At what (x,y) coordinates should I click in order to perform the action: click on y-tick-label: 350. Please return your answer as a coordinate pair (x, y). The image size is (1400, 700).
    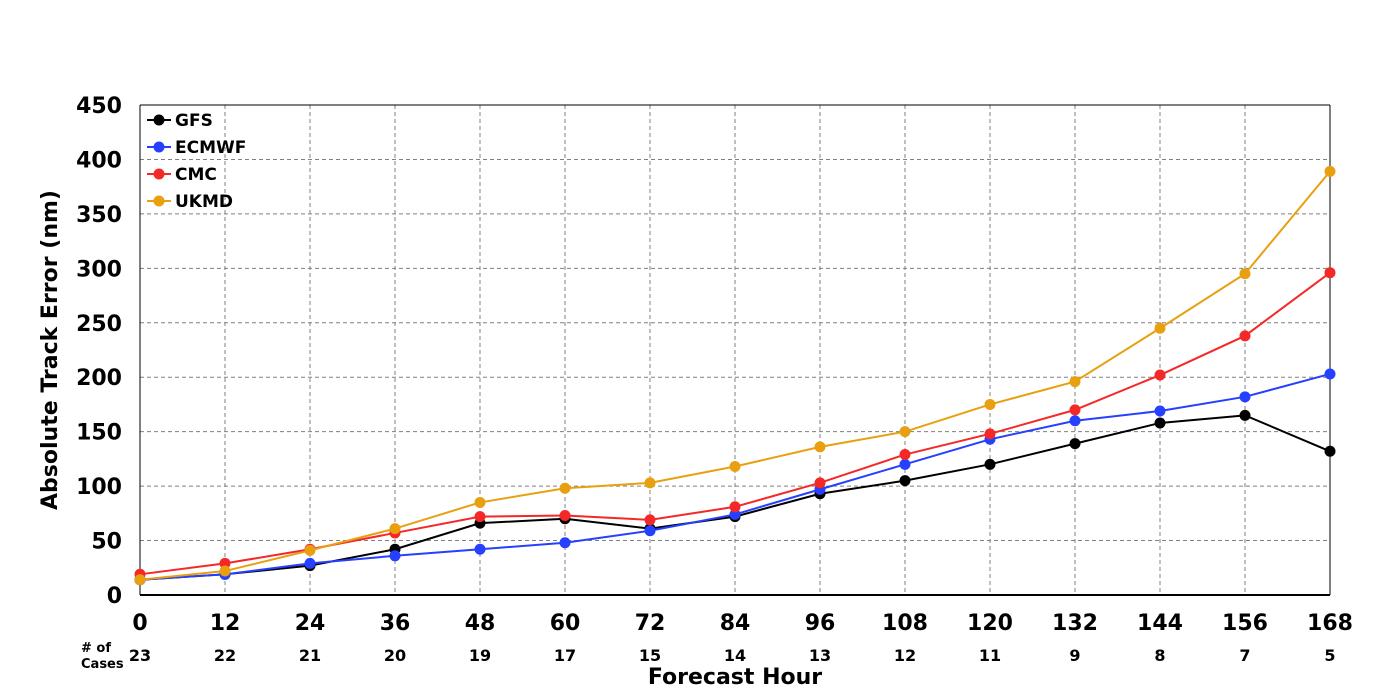
    Looking at the image, I should click on (99, 215).